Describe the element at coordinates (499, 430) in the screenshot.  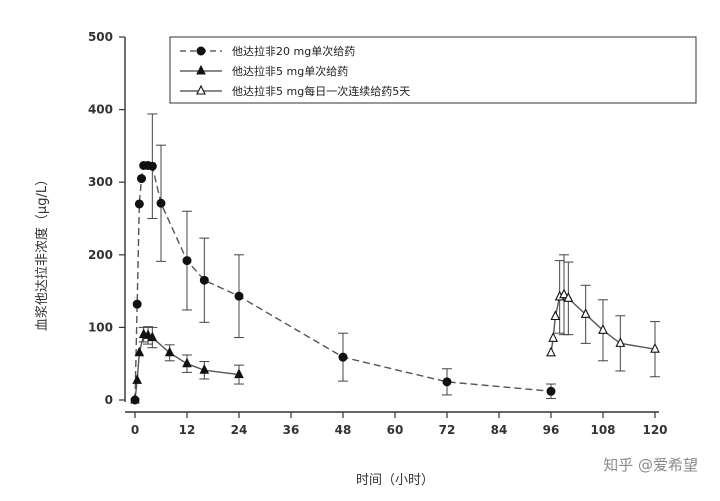
I see `x-tick-label: 84` at that location.